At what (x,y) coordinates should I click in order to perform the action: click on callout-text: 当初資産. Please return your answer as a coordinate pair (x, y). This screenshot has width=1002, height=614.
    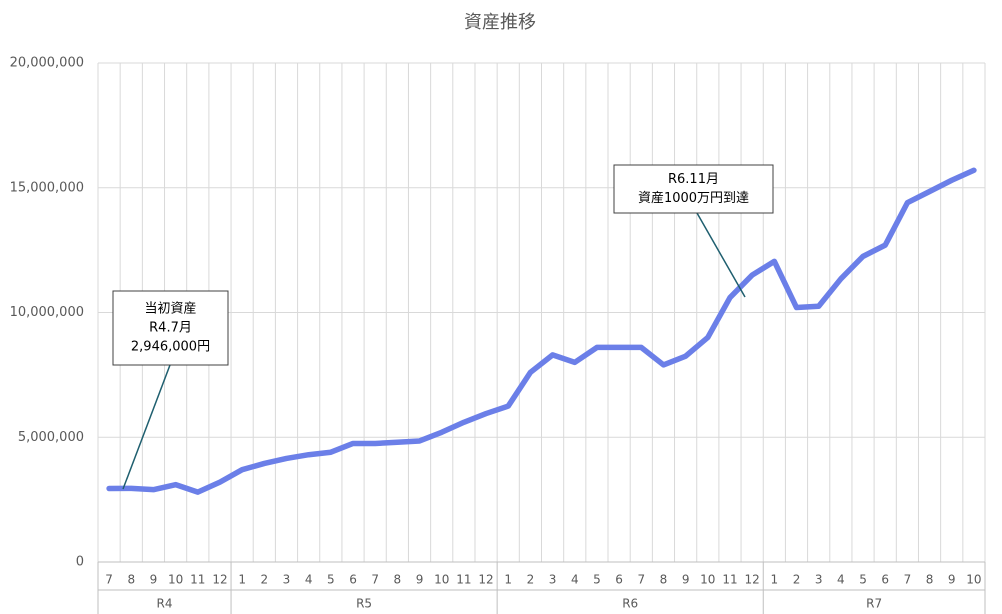
    Looking at the image, I should click on (170, 309).